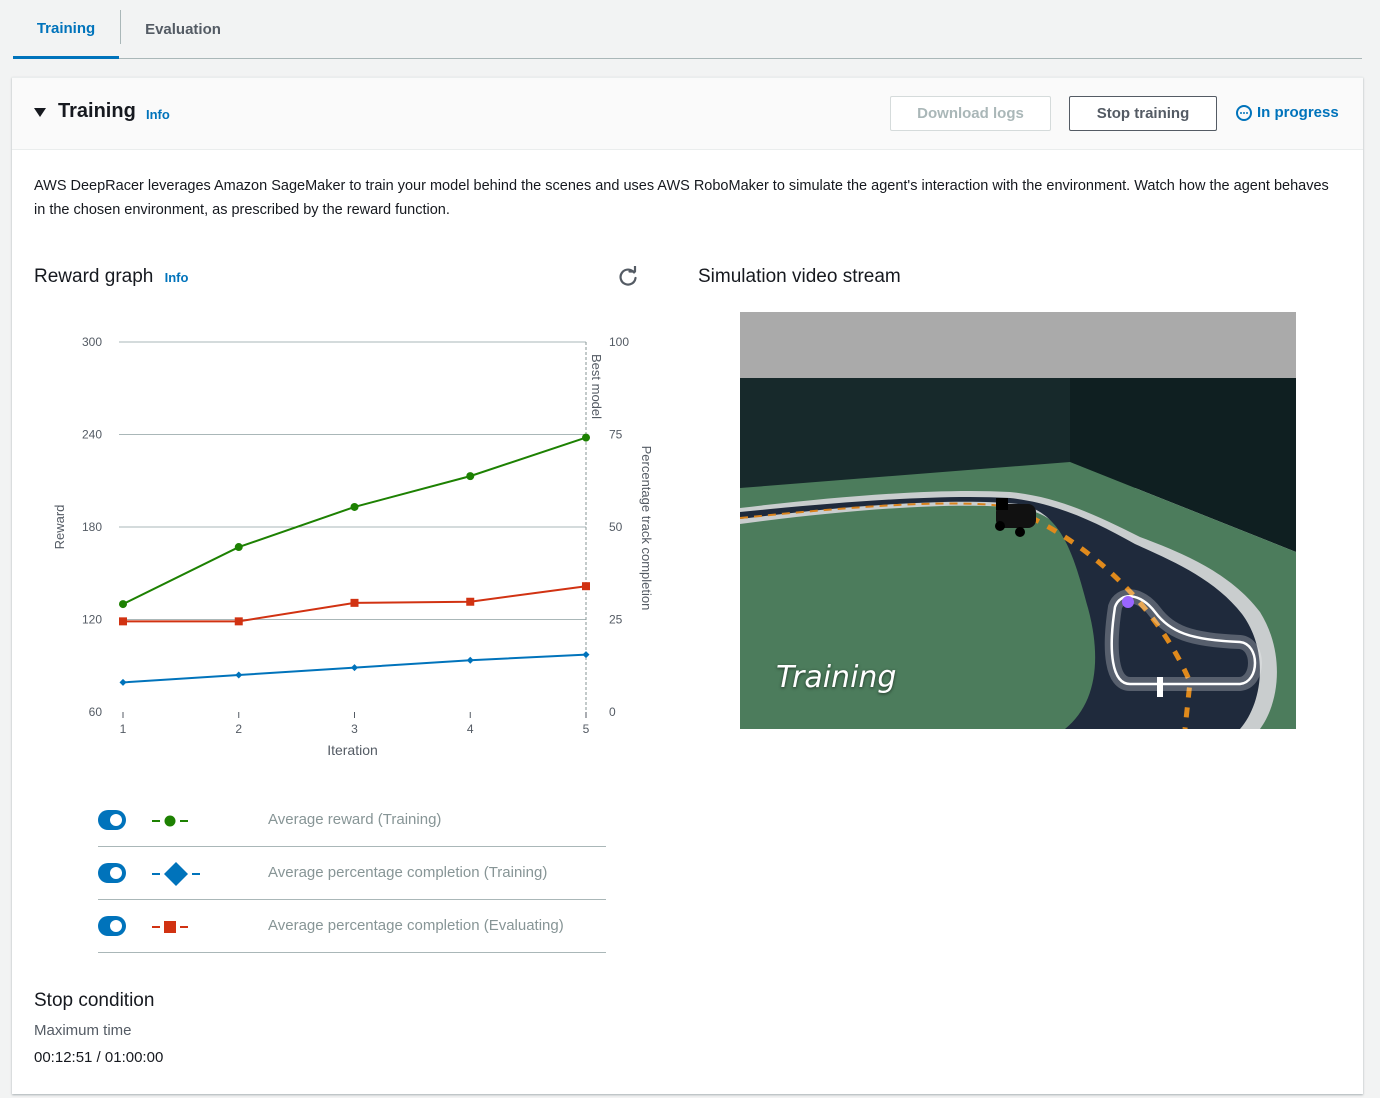 This screenshot has width=1380, height=1098. What do you see at coordinates (628, 277) in the screenshot?
I see `refresh-icon` at bounding box center [628, 277].